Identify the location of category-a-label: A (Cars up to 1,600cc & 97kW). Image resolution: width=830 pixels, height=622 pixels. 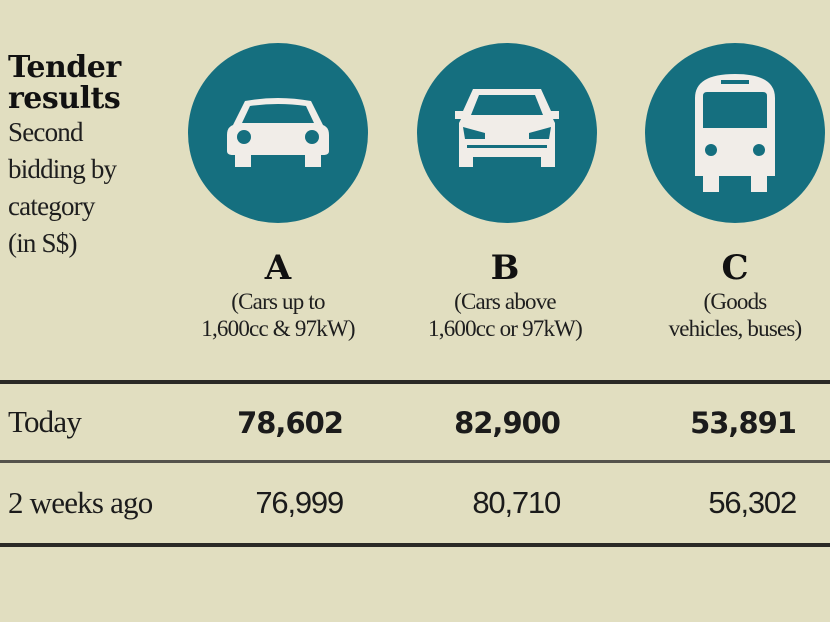
(278, 295).